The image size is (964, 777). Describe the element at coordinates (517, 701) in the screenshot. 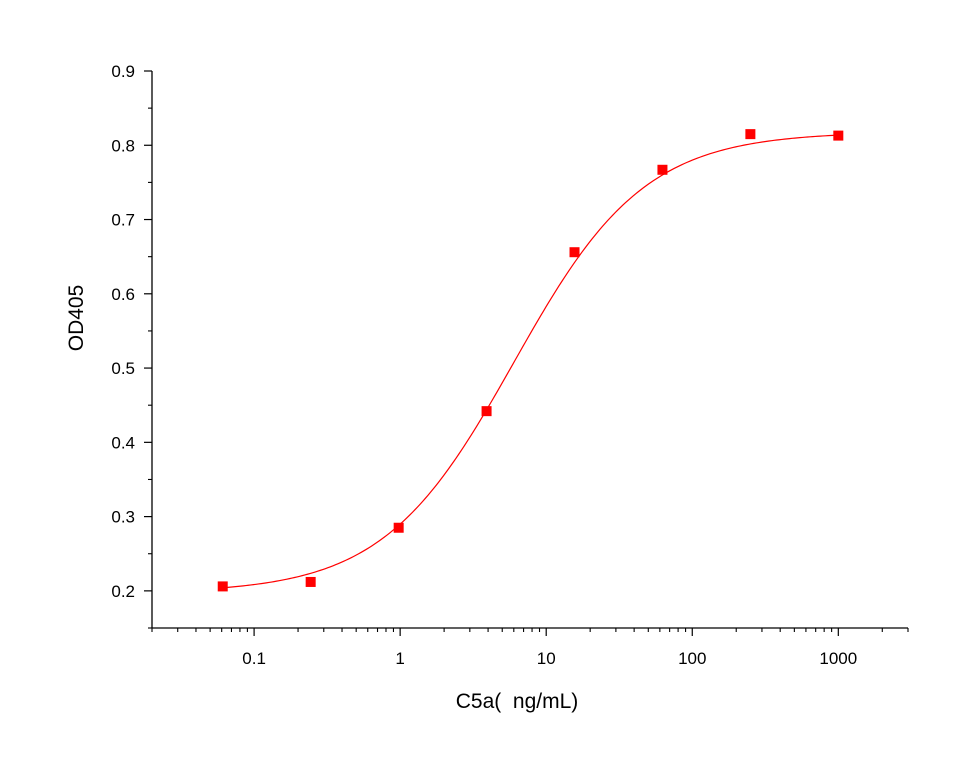

I see `x-axis-title: C5a( ng/mL)` at that location.